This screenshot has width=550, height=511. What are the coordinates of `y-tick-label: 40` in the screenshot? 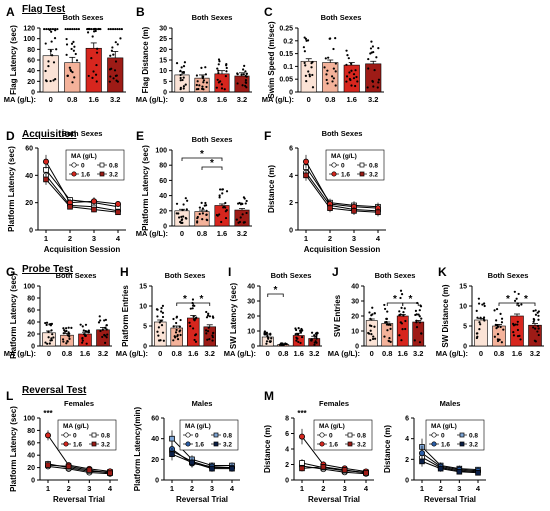 It's located at (155, 439).